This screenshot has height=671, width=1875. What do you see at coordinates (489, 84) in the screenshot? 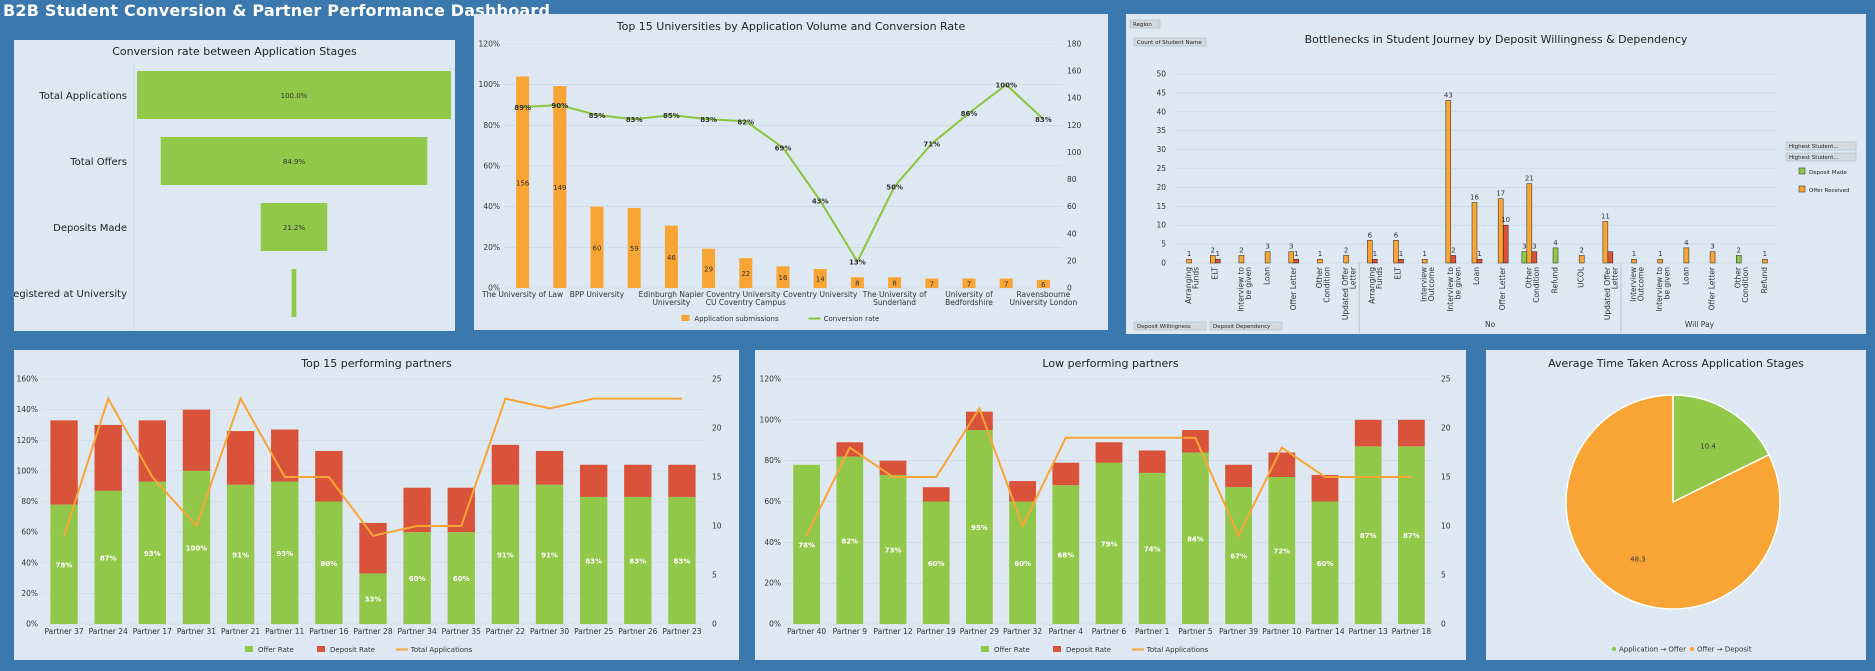
I see `left-tick-label: 100%` at bounding box center [489, 84].